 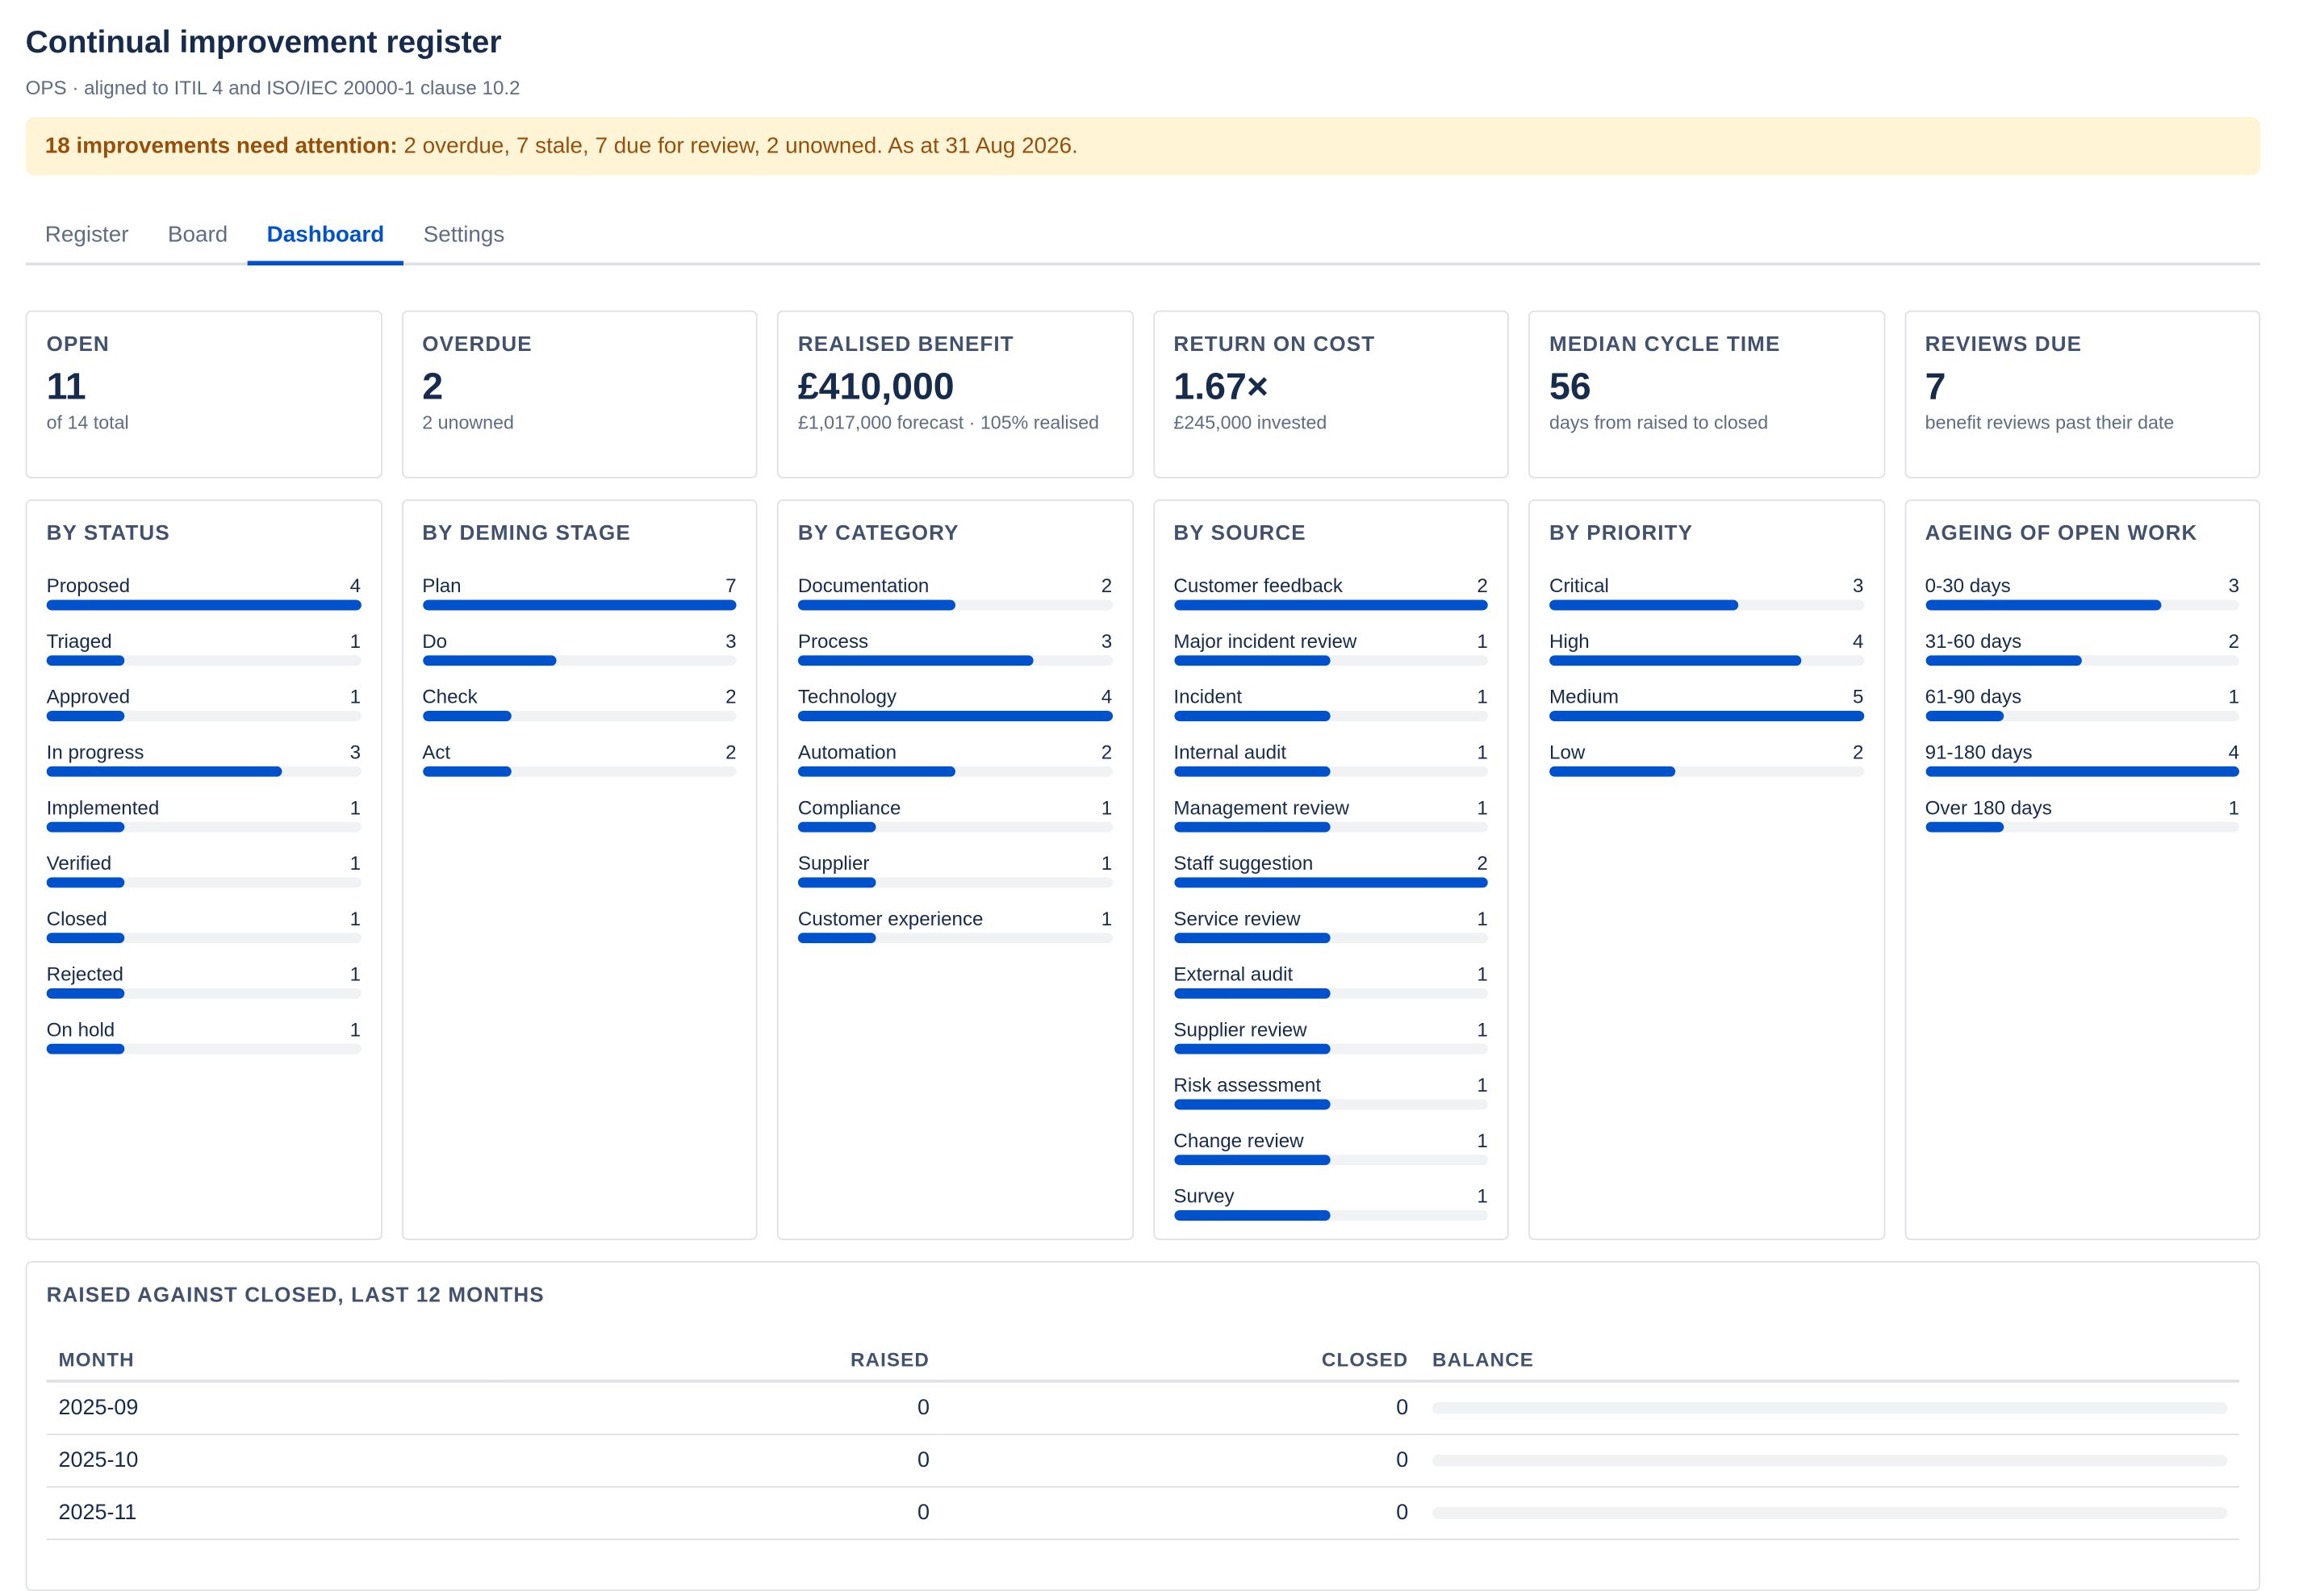 I want to click on distribution-row-on-hold: On hold 1, so click(x=204, y=1046).